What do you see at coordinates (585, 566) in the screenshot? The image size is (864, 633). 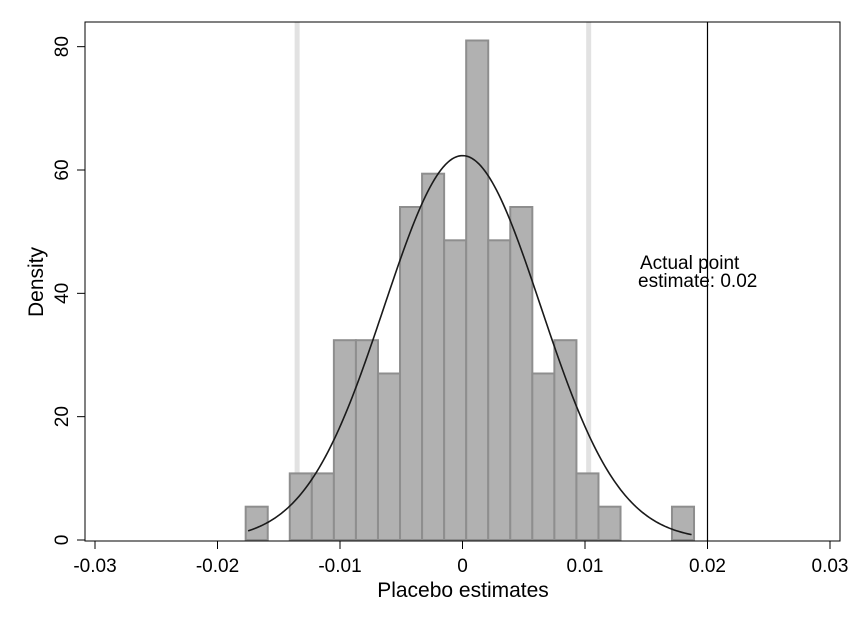 I see `x-tick-label: 0.01` at bounding box center [585, 566].